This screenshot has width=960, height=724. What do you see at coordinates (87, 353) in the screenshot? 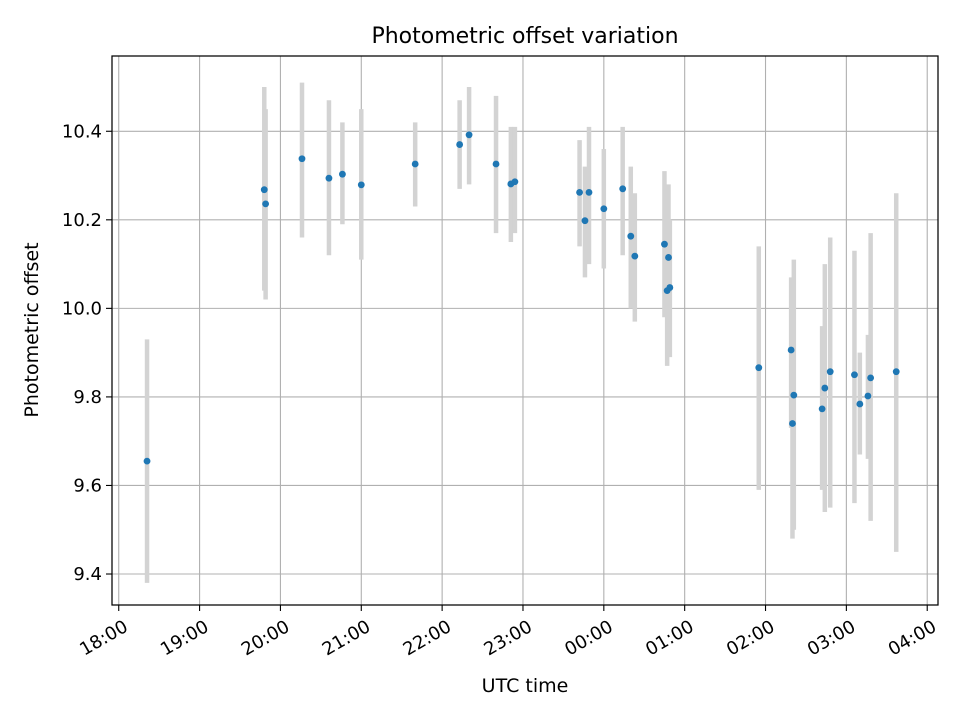
I see `y-axis-ticks: 9.4 9.6 9.8 10.0 10.2 10.4` at bounding box center [87, 353].